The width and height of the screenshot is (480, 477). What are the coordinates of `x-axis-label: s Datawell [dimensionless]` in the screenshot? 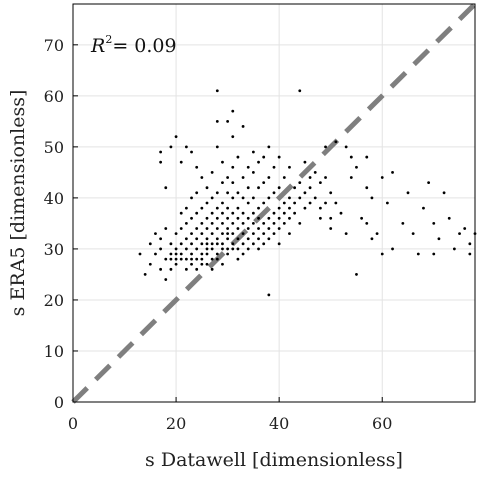 It's located at (274, 460).